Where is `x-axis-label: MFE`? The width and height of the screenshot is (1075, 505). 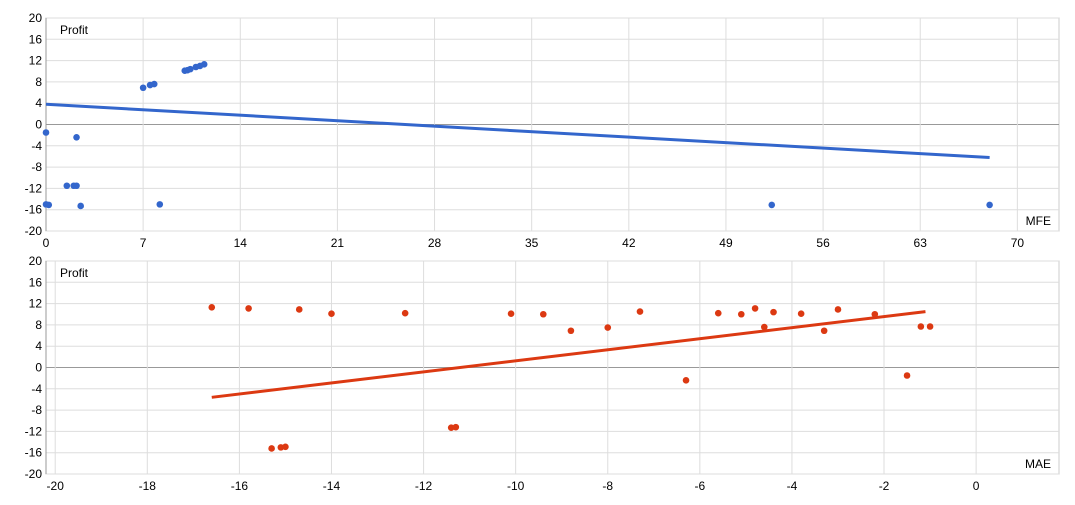 x-axis-label: MFE is located at coordinates (1038, 221).